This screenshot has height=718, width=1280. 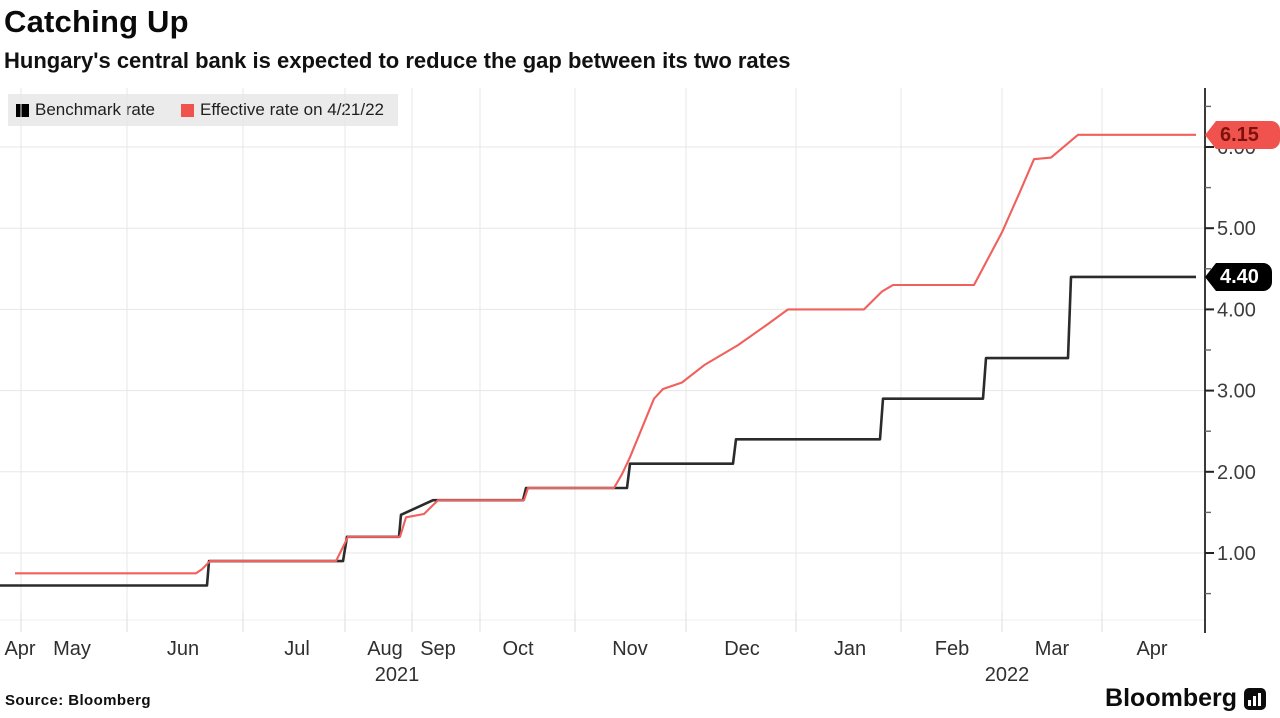 I want to click on legend-item-effective: Effective rate on 4/21/22, so click(x=282, y=110).